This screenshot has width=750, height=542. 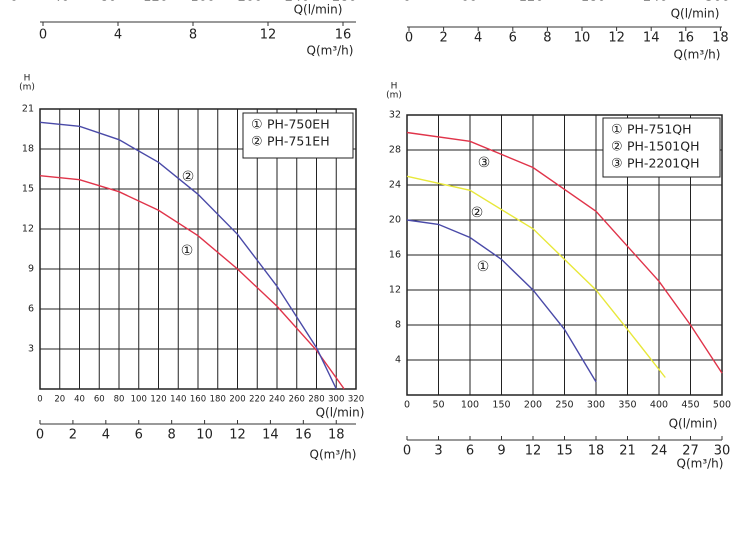 I want to click on top-lmin-tick-label: 40, so click(x=61, y=2).